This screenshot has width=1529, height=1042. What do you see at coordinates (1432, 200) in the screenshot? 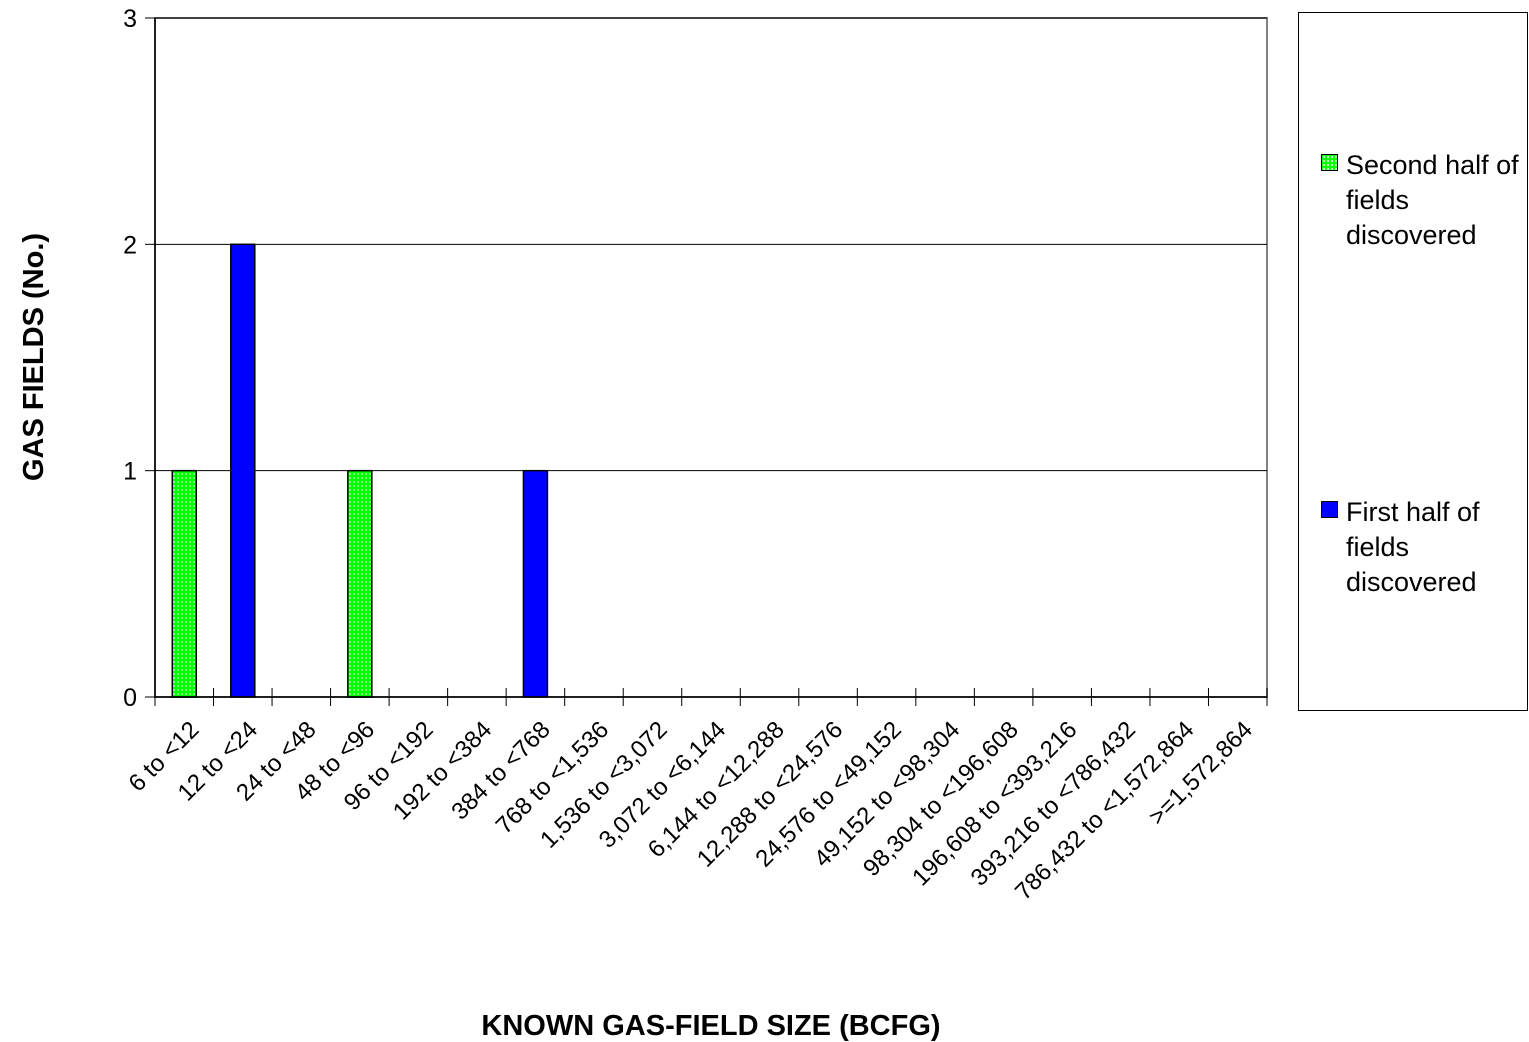
I see `legend-label: Second half of fields discovered` at bounding box center [1432, 200].